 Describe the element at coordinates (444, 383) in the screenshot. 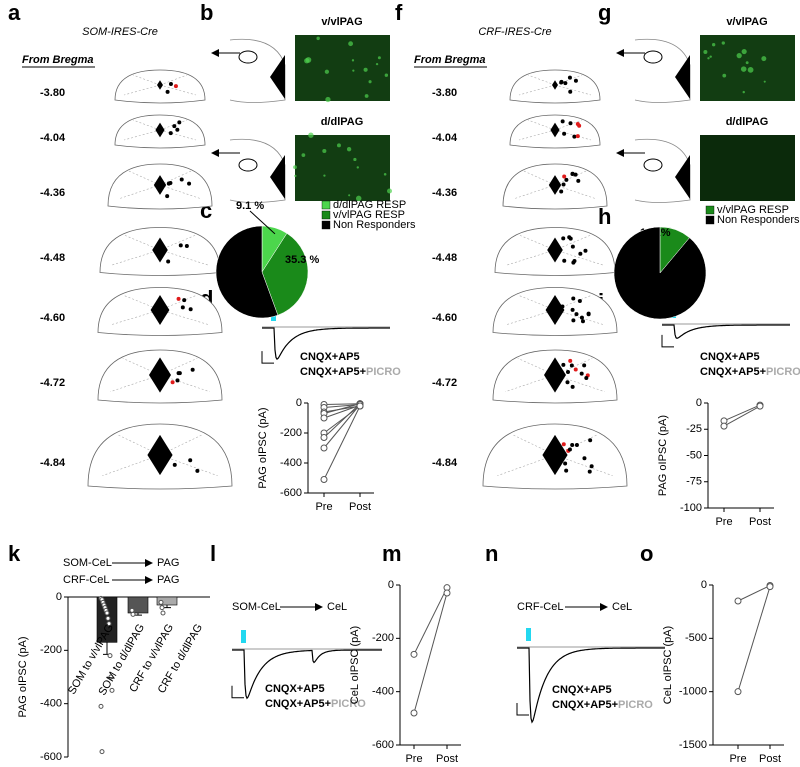

I see `bregma-level: -4.72` at that location.